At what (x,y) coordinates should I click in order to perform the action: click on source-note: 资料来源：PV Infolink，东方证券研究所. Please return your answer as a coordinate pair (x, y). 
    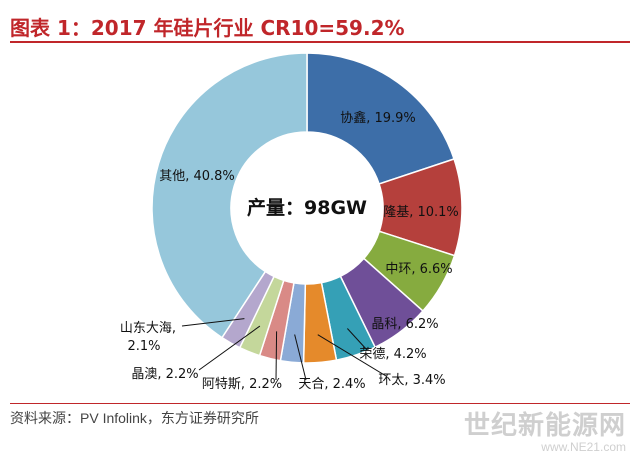
    Looking at the image, I should click on (134, 418).